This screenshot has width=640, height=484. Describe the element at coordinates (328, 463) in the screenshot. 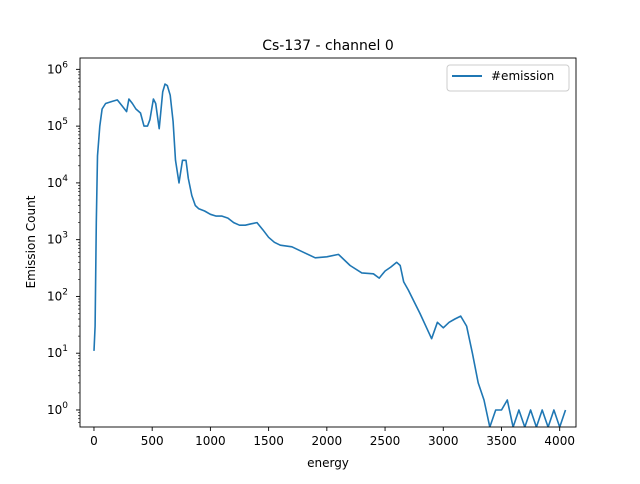

I see `x-axis-label: energy` at that location.